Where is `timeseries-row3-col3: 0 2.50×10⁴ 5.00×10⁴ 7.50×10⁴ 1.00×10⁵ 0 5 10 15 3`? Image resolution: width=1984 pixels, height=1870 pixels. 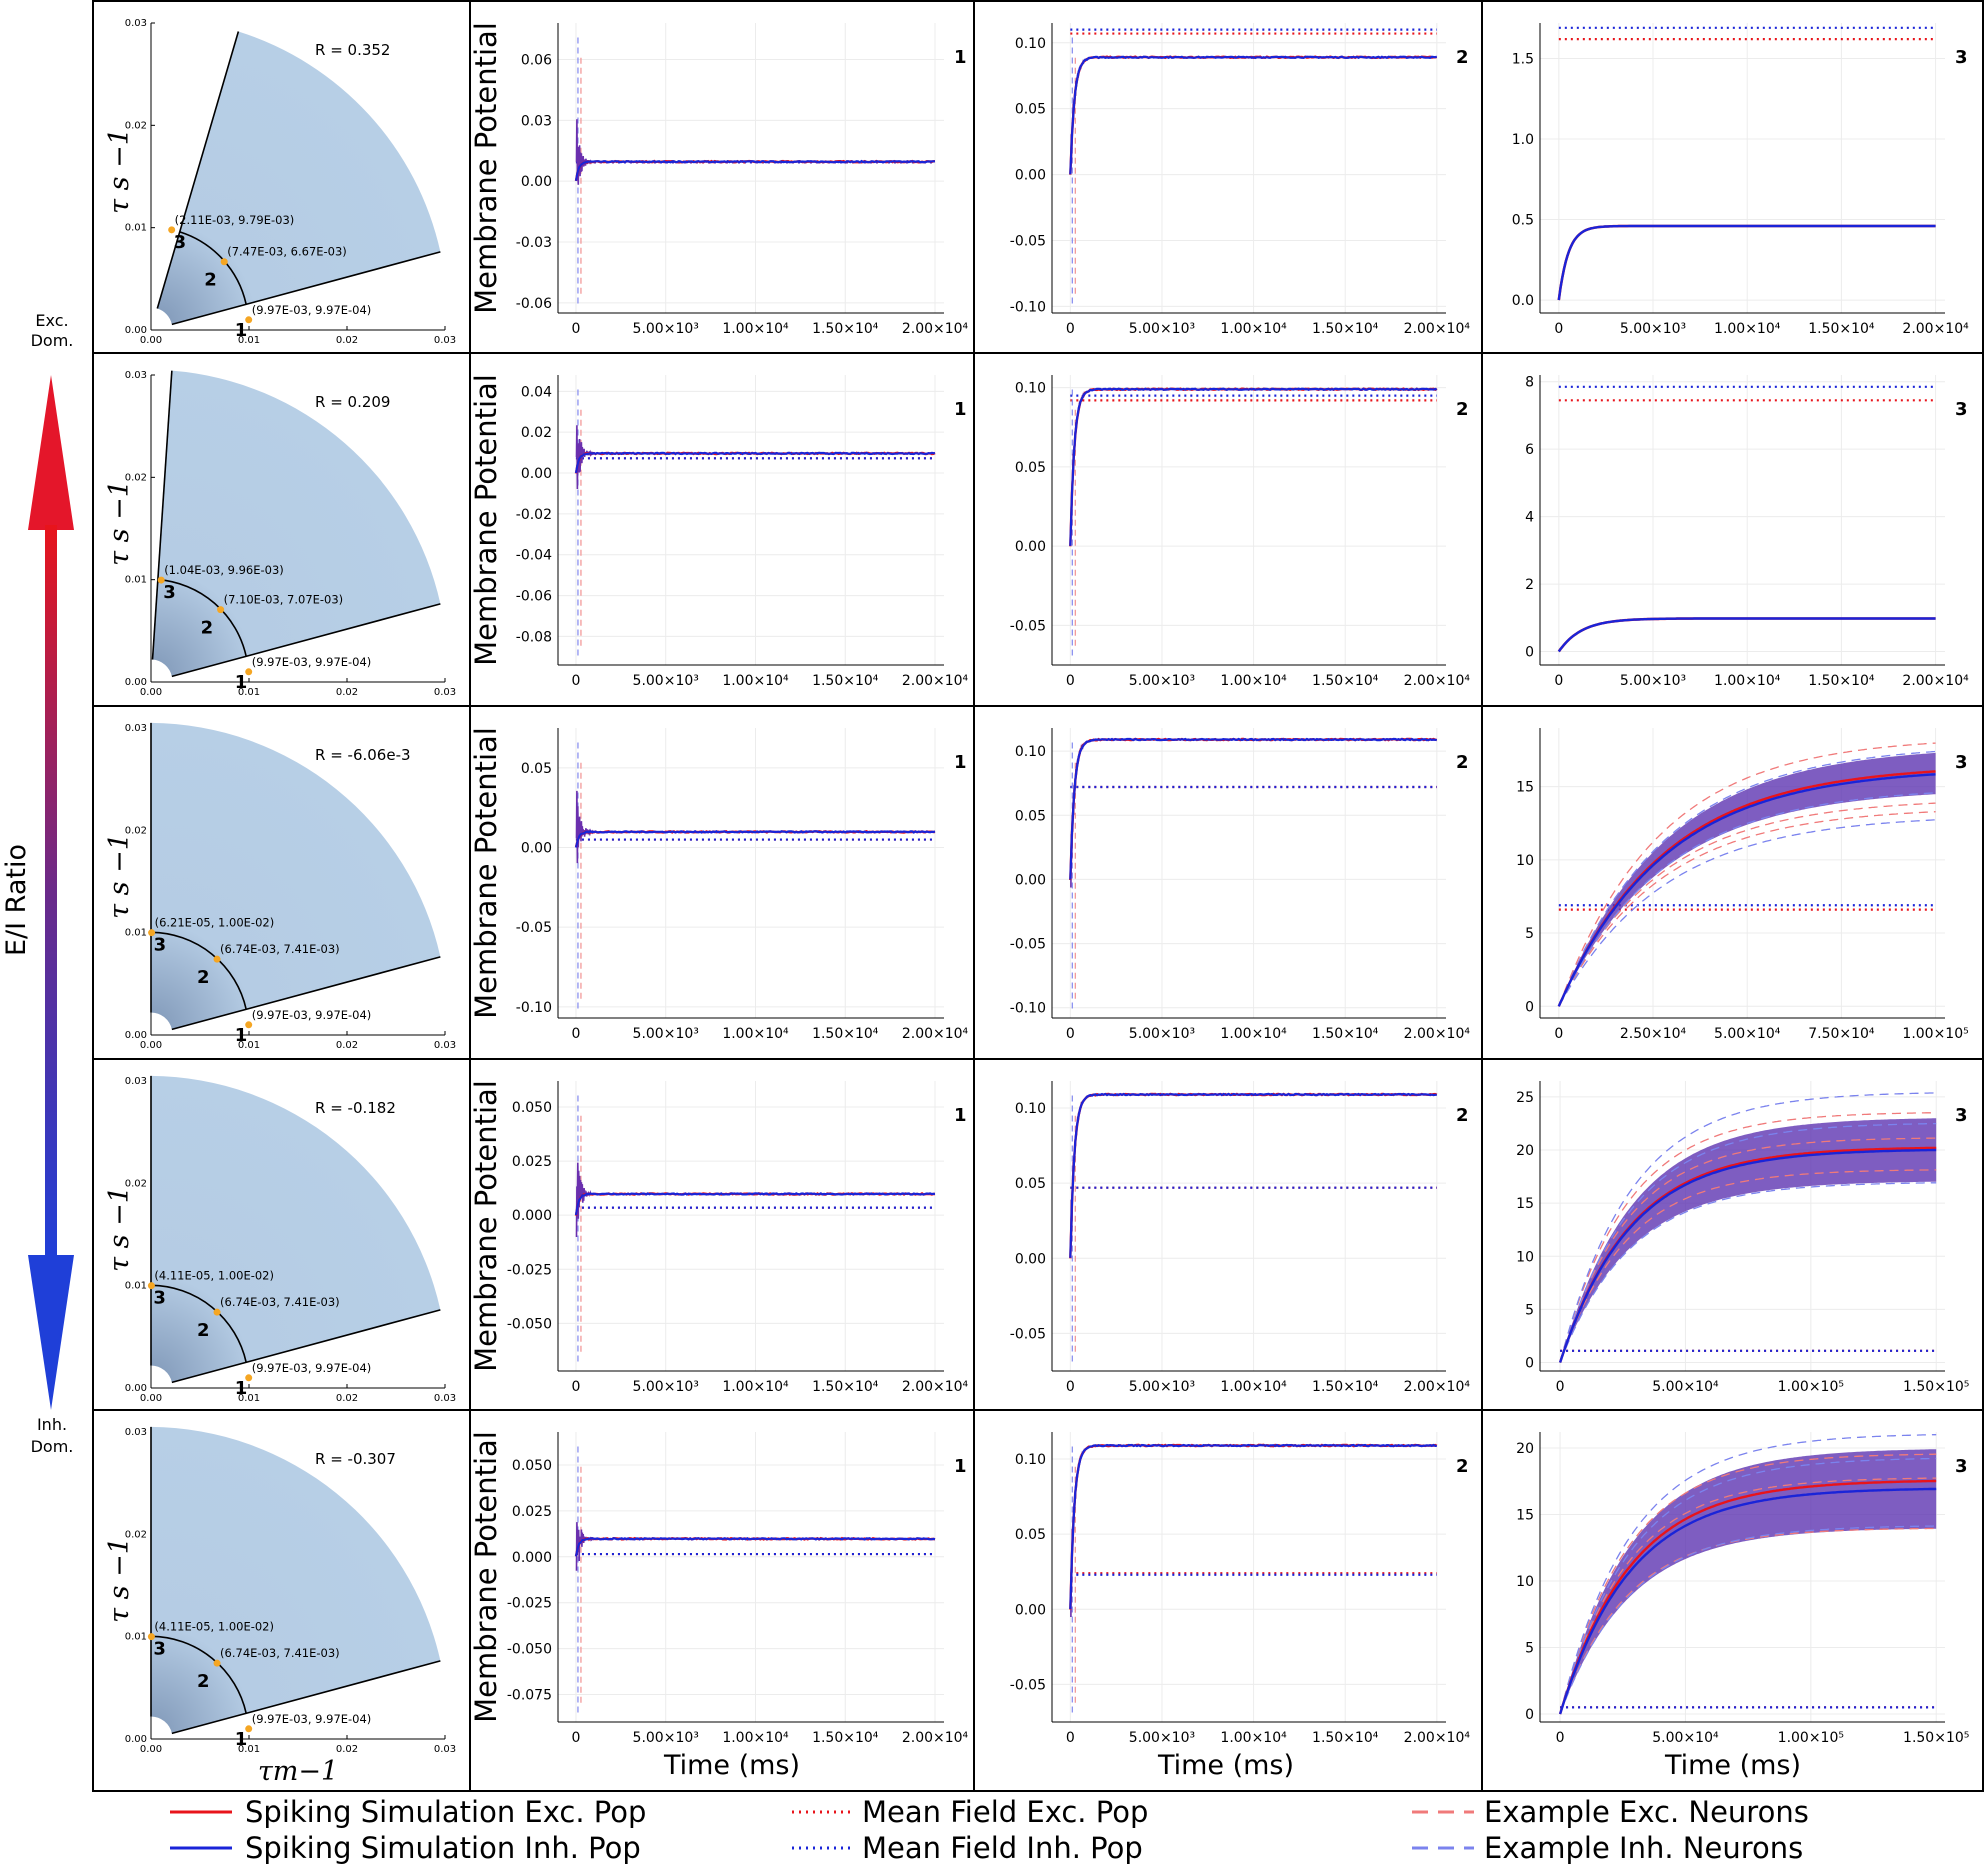 timeseries-row3-col3: 0 2.50×10⁴ 5.00×10⁴ 7.50×10⁴ 1.00×10⁵ 0 5 10 15 3 is located at coordinates (1742, 885).